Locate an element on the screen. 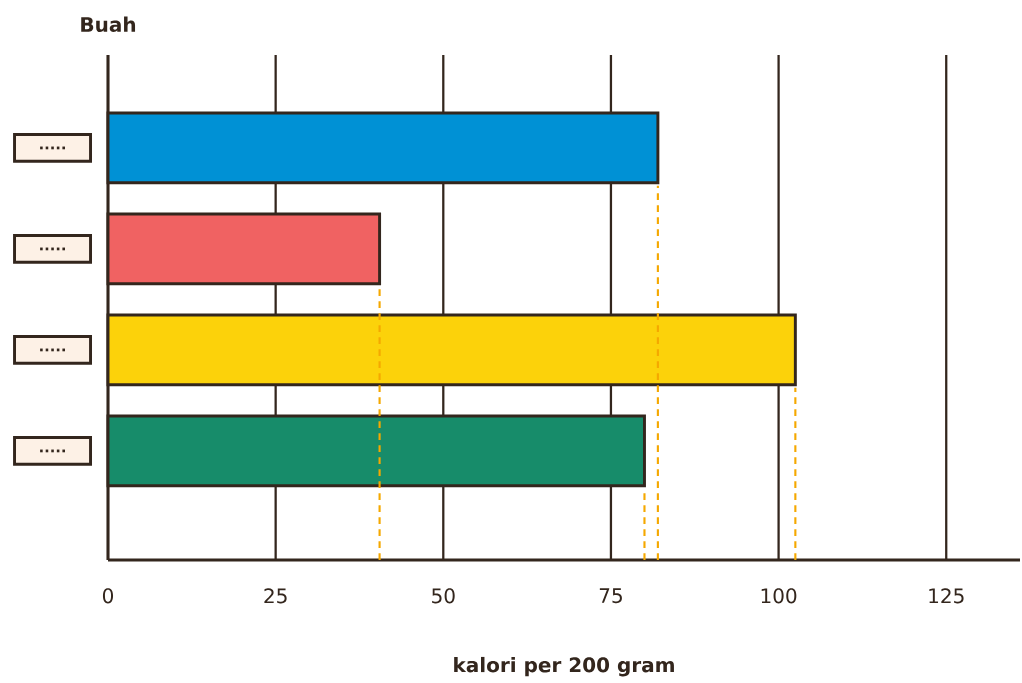 This screenshot has width=1022, height=683. y-axis-title: Buah is located at coordinates (108, 24).